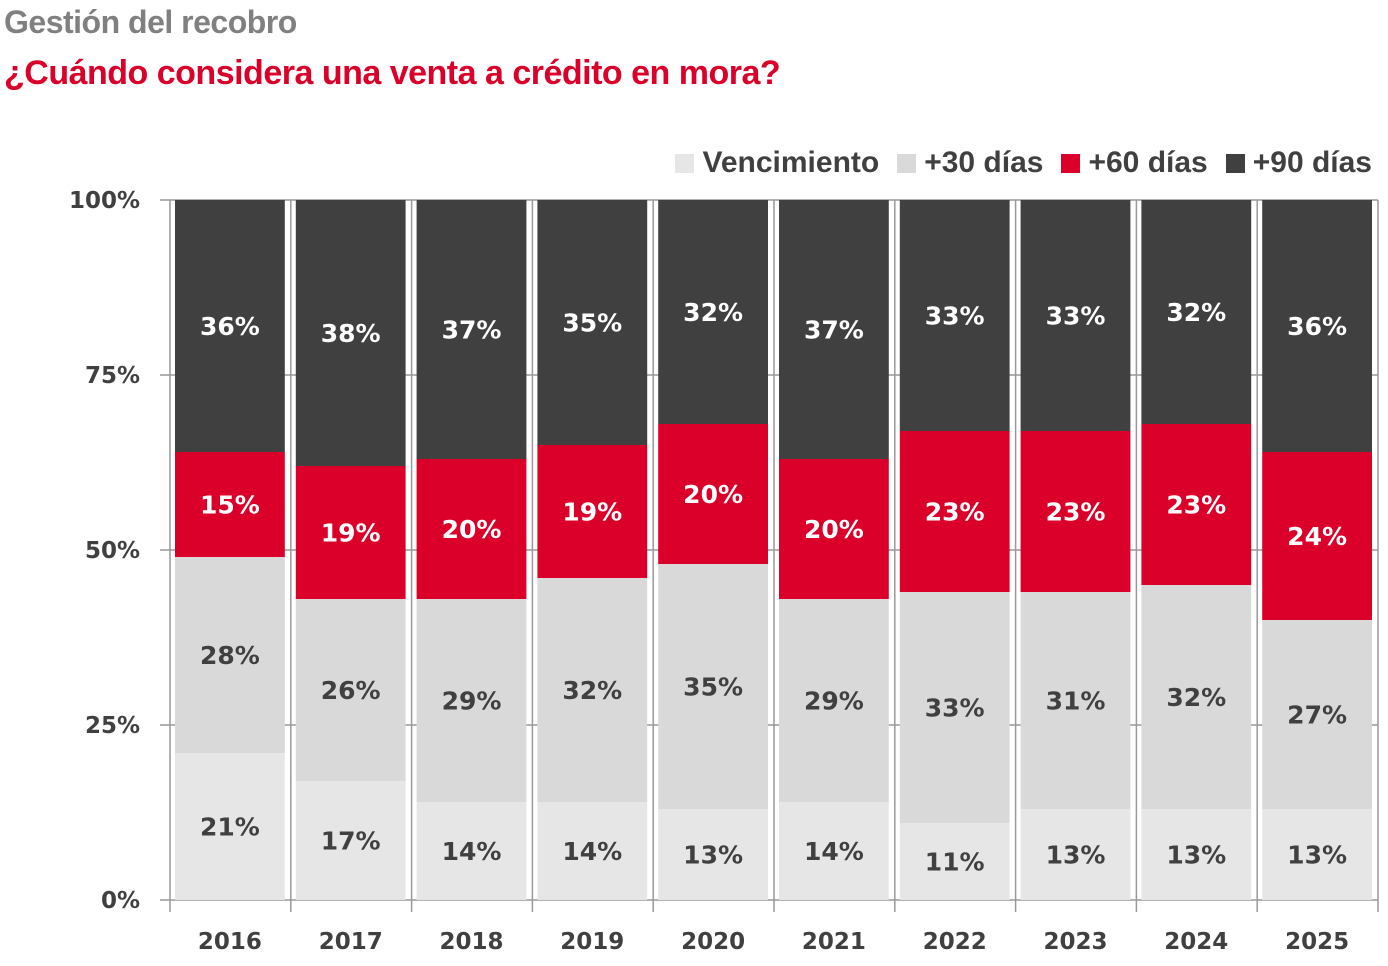 This screenshot has width=1388, height=966. I want to click on x-tick-label: 2018, so click(471, 942).